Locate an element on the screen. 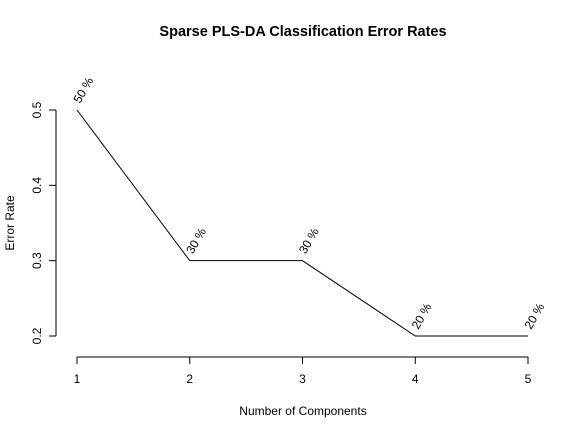  x-axis-ticks: 1 2 3 4 5 is located at coordinates (303, 371).